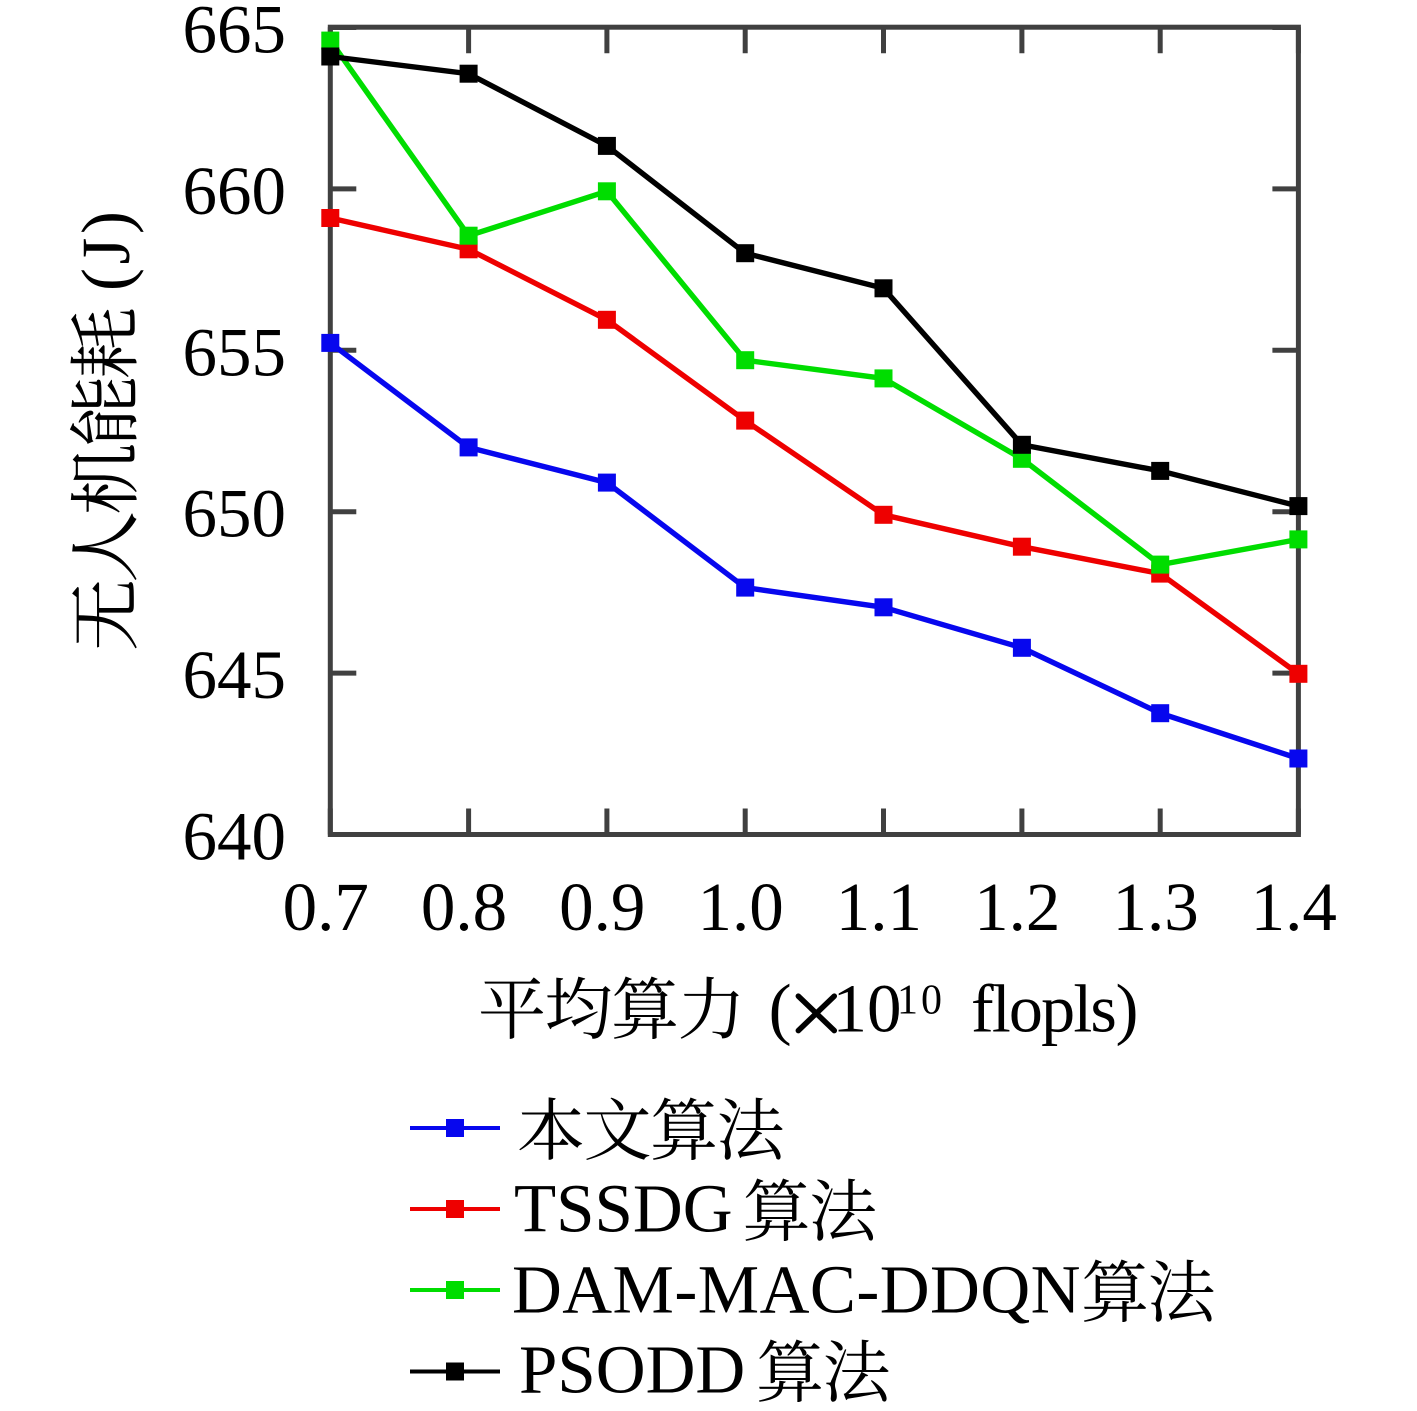 Image resolution: width=1417 pixels, height=1411 pixels. Describe the element at coordinates (1043, 1009) in the screenshot. I see `svg-text: flopls` at that location.